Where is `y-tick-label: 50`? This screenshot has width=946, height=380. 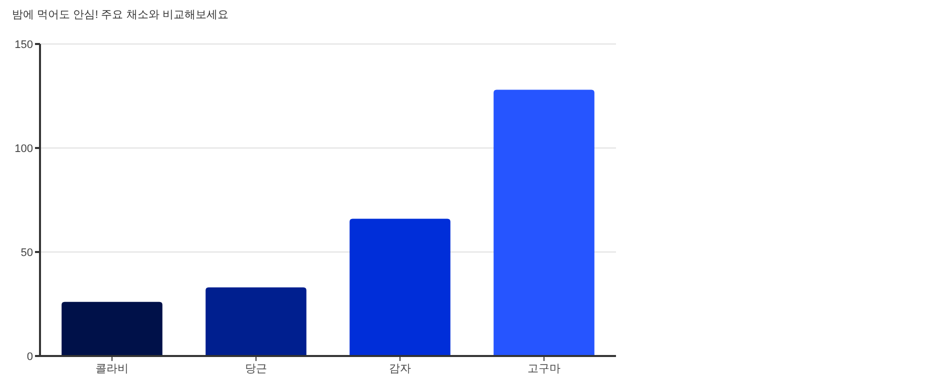 y-tick-label: 50 is located at coordinates (26, 253).